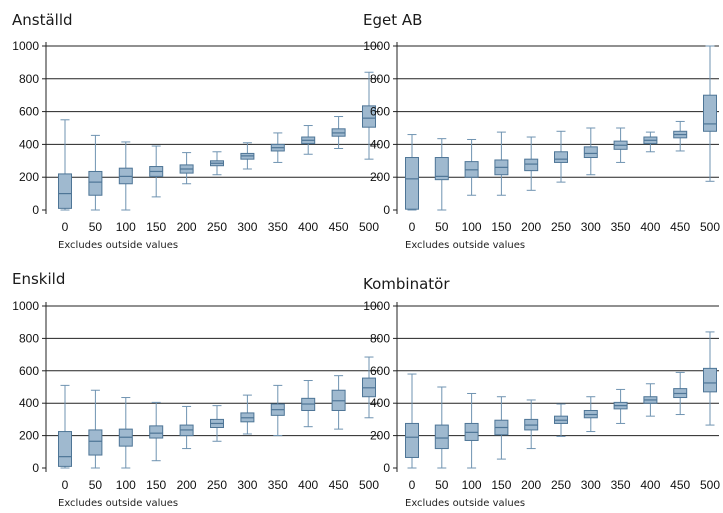  Describe the element at coordinates (392, 20) in the screenshot. I see `panel-title: Eget AB` at that location.